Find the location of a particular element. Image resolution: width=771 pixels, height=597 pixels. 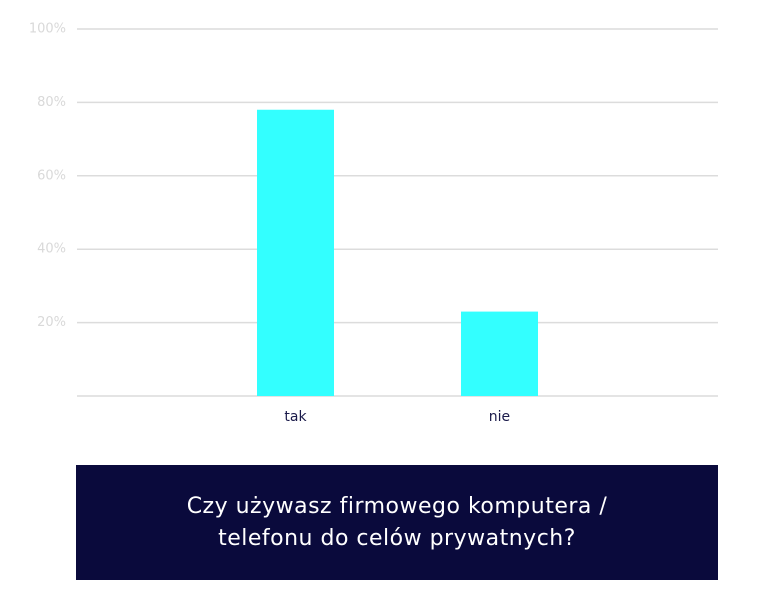

y-tick-label: 40% is located at coordinates (51, 249).